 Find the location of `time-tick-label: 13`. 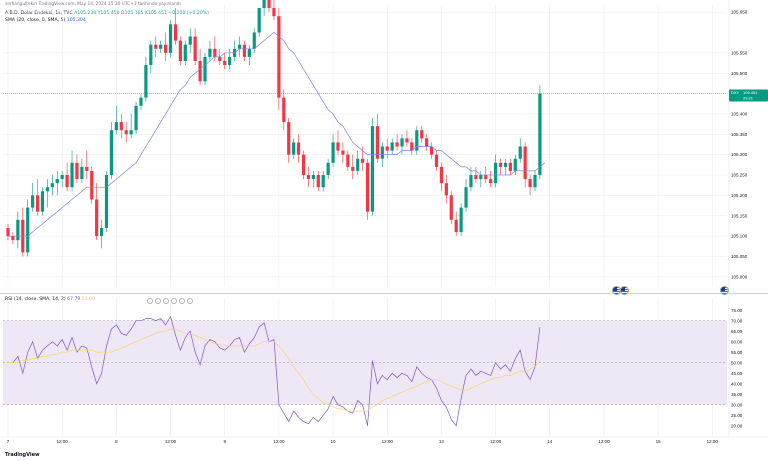

time-tick-label: 13 is located at coordinates (442, 441).